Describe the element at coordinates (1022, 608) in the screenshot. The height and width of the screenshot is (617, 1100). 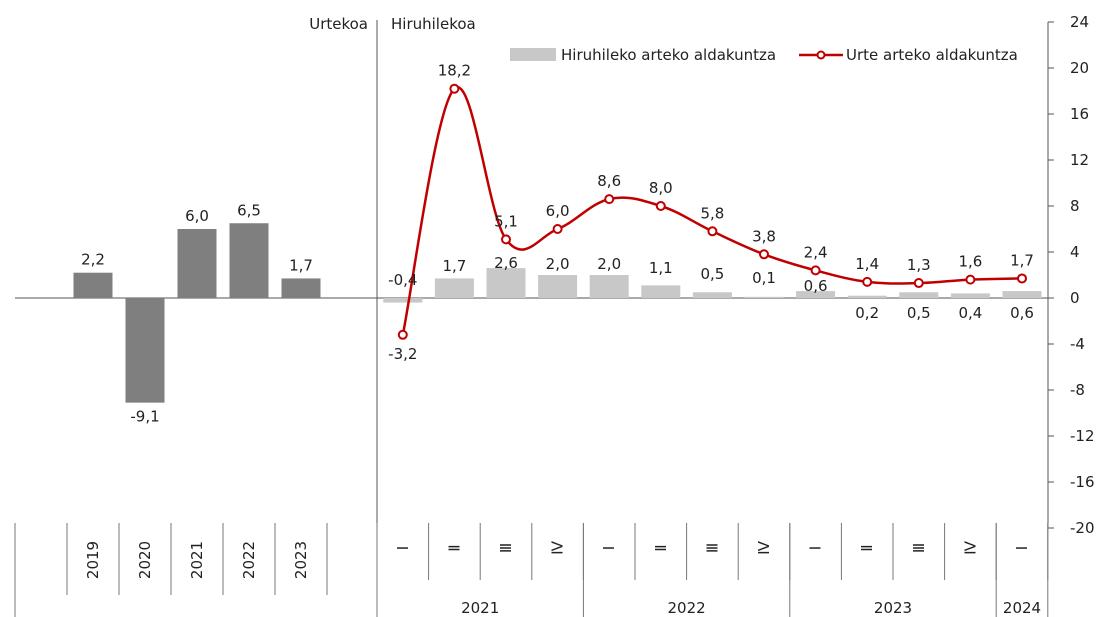
I see `year-group-label: 2024` at that location.